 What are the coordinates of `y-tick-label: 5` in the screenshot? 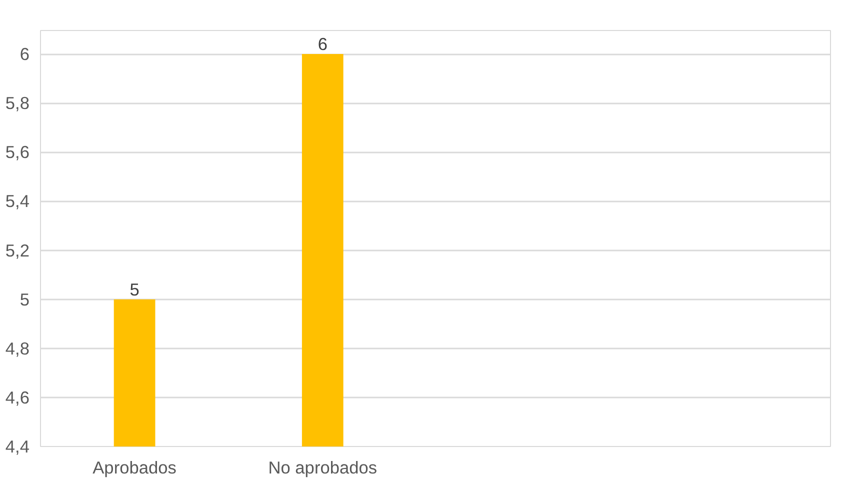 It's located at (25, 299).